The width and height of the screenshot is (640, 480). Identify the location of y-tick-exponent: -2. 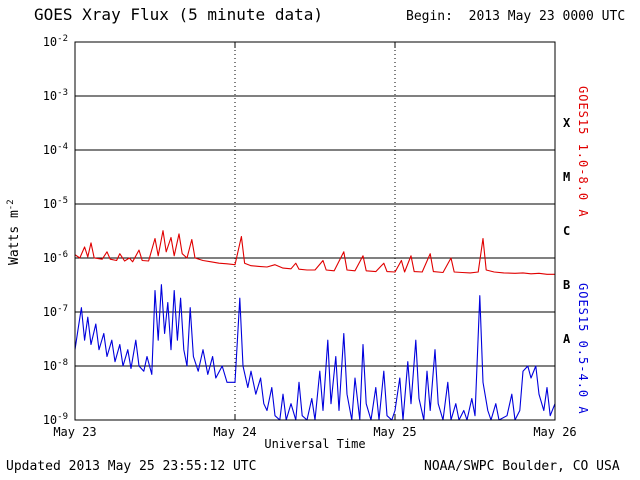
(62, 39).